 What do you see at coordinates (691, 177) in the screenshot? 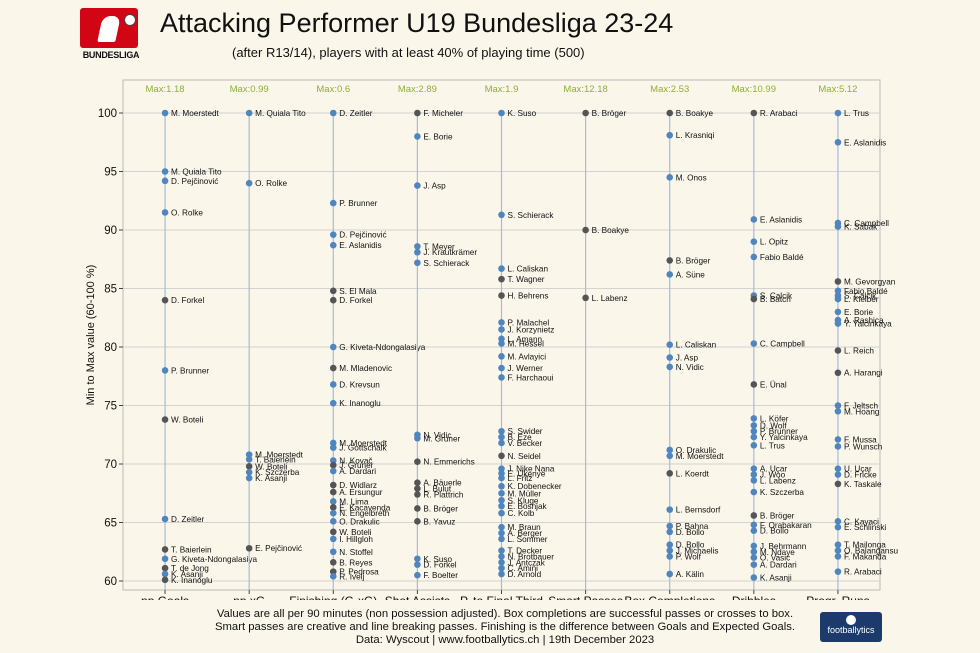
I see `data-label: M. Onos` at bounding box center [691, 177].